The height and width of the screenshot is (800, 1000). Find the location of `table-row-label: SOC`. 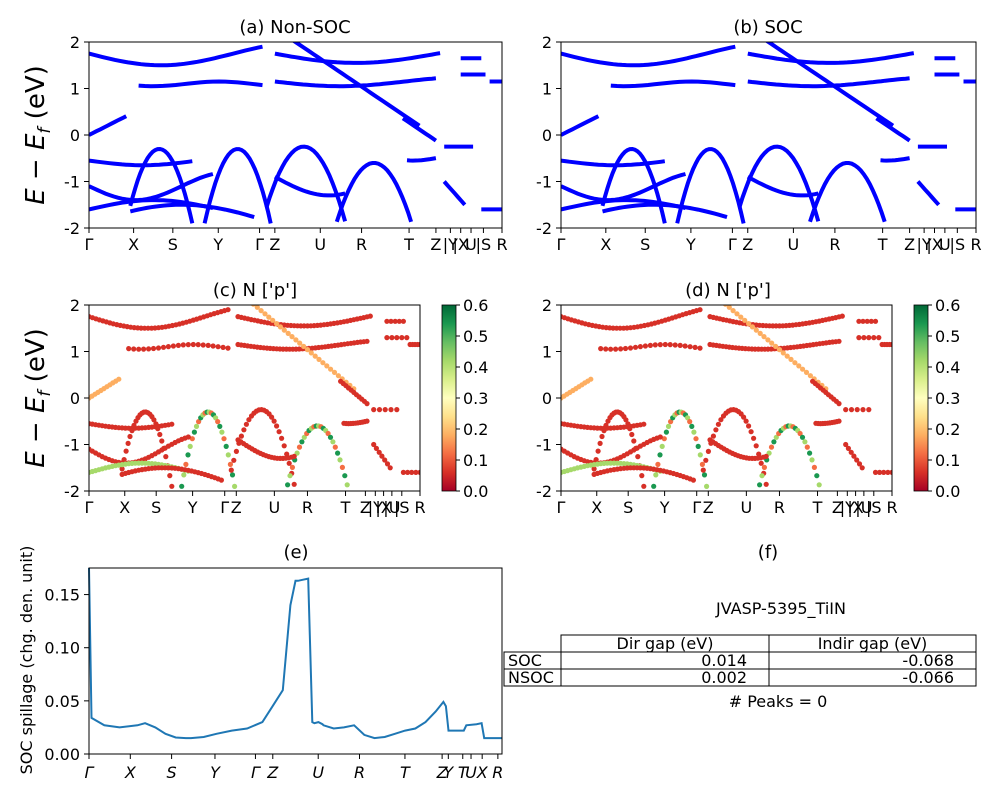

table-row-label: SOC is located at coordinates (525, 660).